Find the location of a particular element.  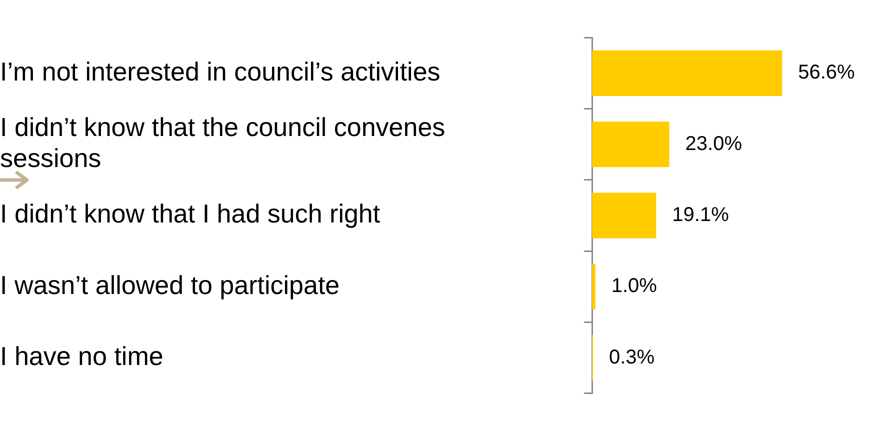

data-label: 23.0% is located at coordinates (713, 143).